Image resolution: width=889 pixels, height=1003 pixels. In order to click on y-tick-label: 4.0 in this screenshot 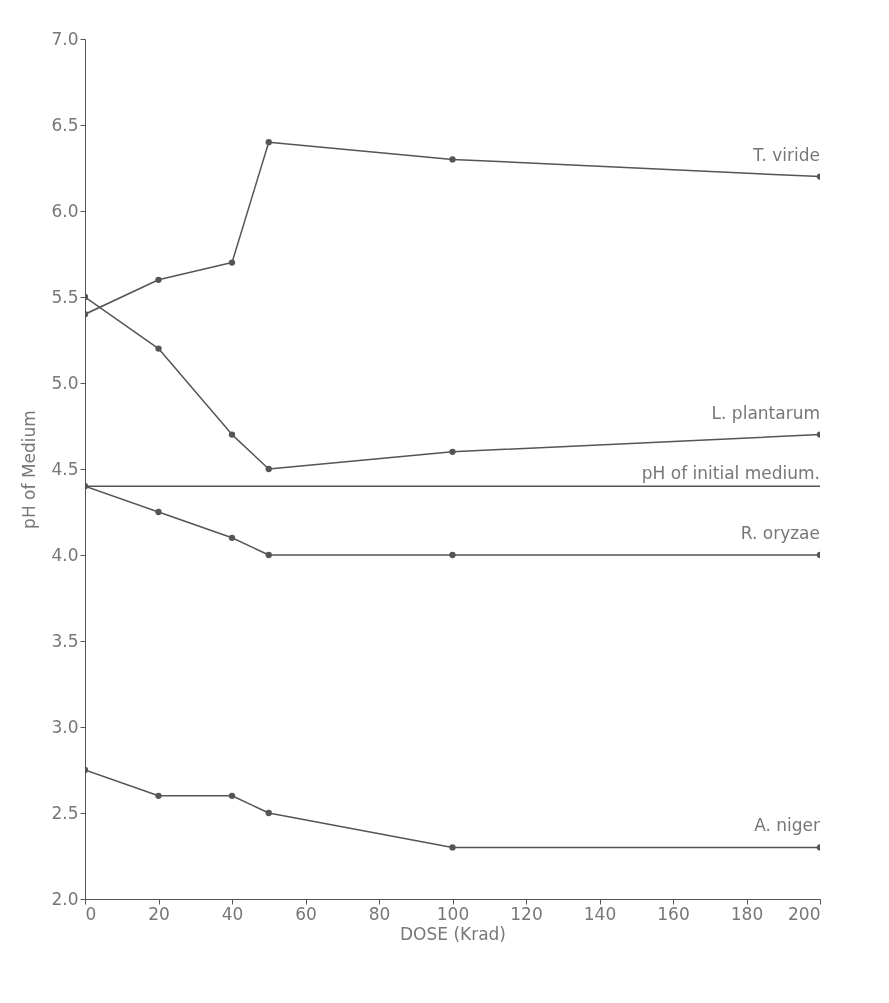, I will do `click(65, 554)`.